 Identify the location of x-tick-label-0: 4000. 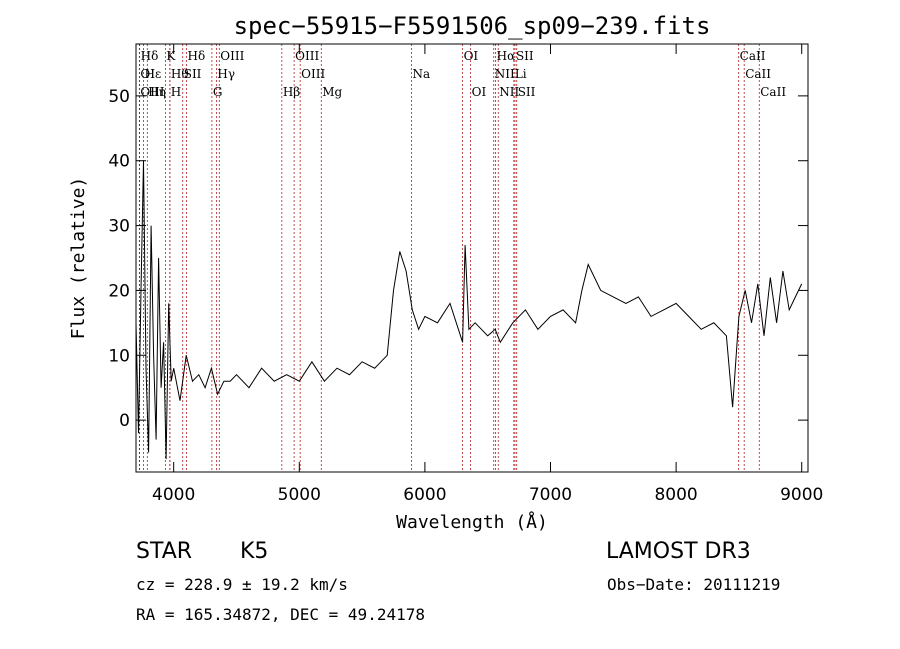
(173, 495).